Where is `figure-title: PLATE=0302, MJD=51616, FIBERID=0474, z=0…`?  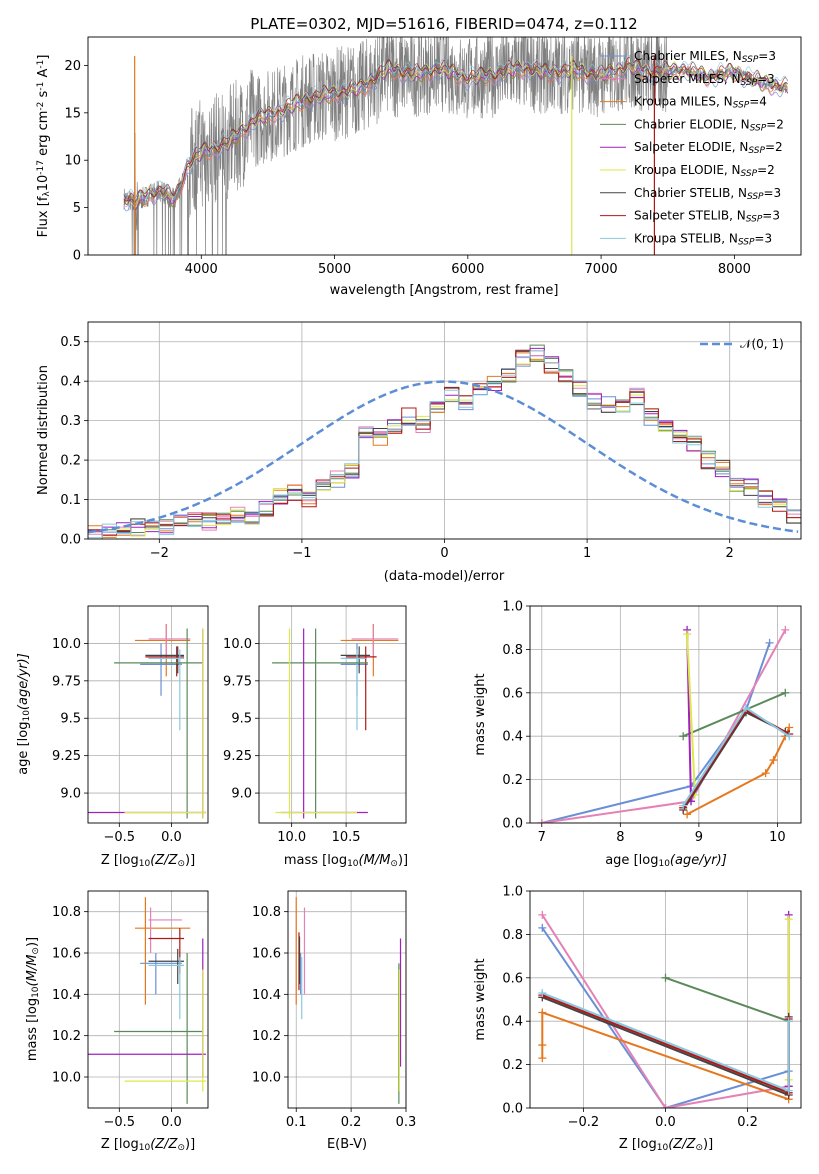 figure-title: PLATE=0302, MJD=51616, FIBERID=0474, z=0… is located at coordinates (443, 24).